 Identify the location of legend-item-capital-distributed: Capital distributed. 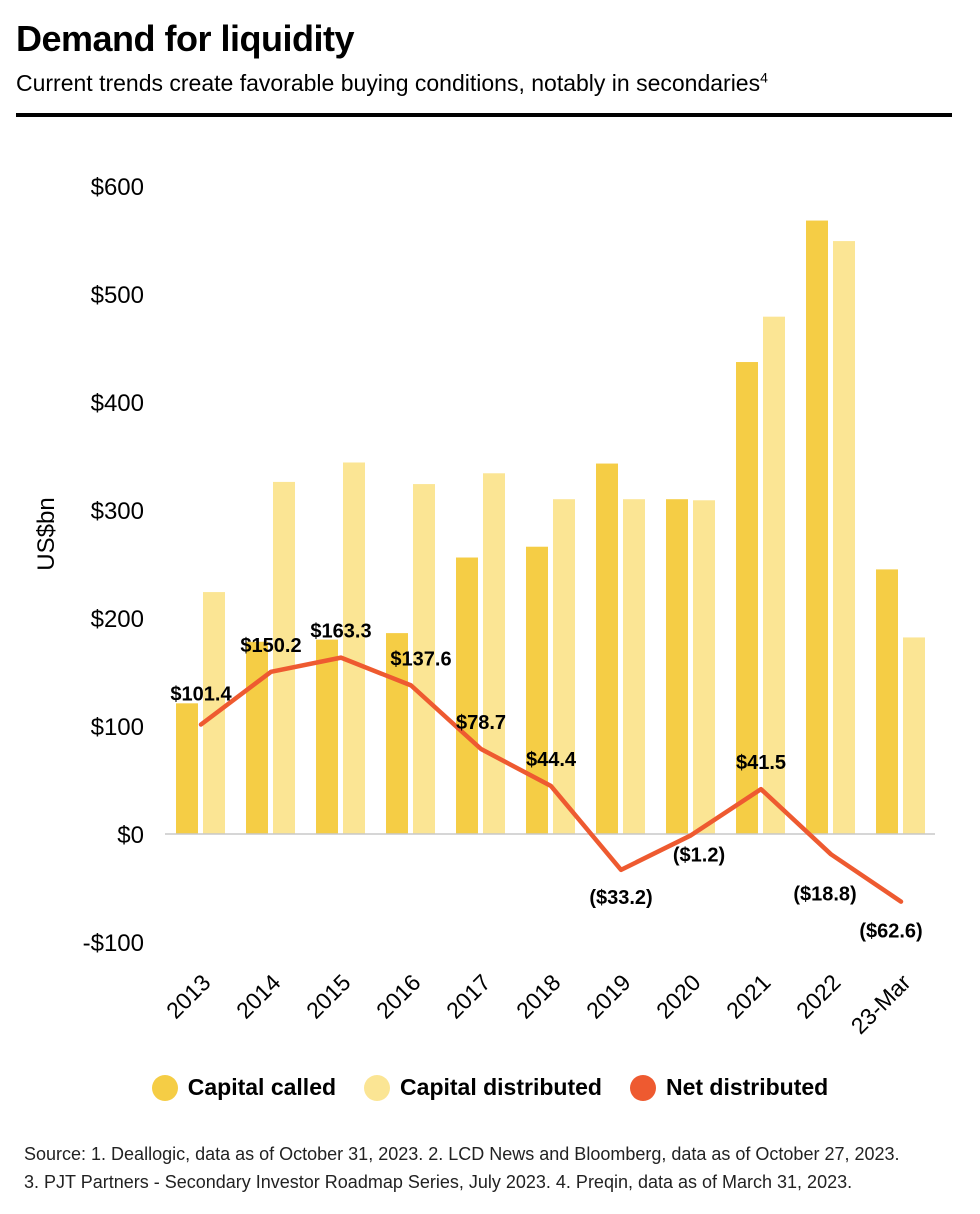
(483, 1087).